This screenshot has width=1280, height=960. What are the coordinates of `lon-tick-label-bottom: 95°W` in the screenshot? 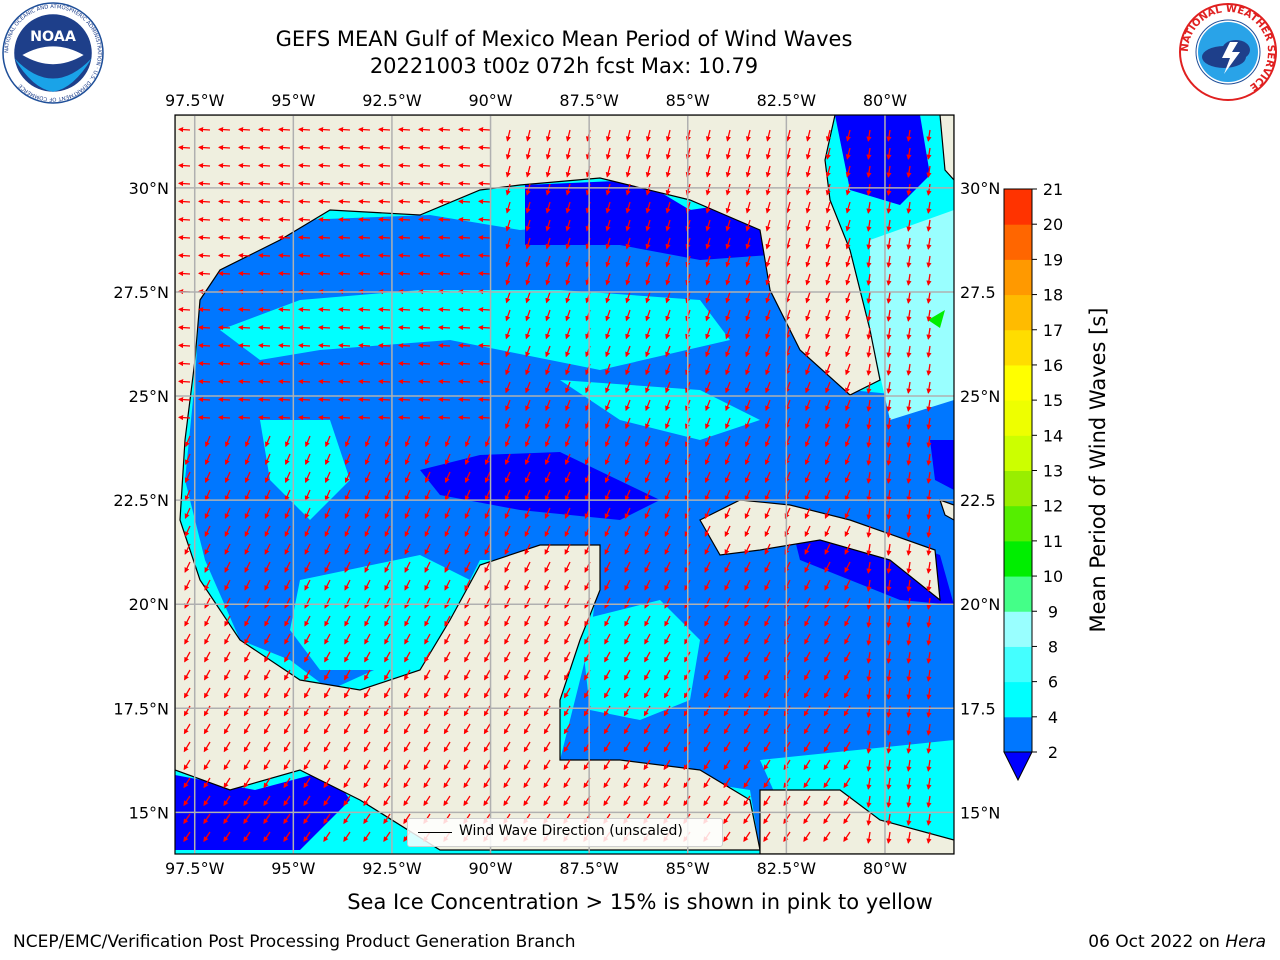 It's located at (293, 868).